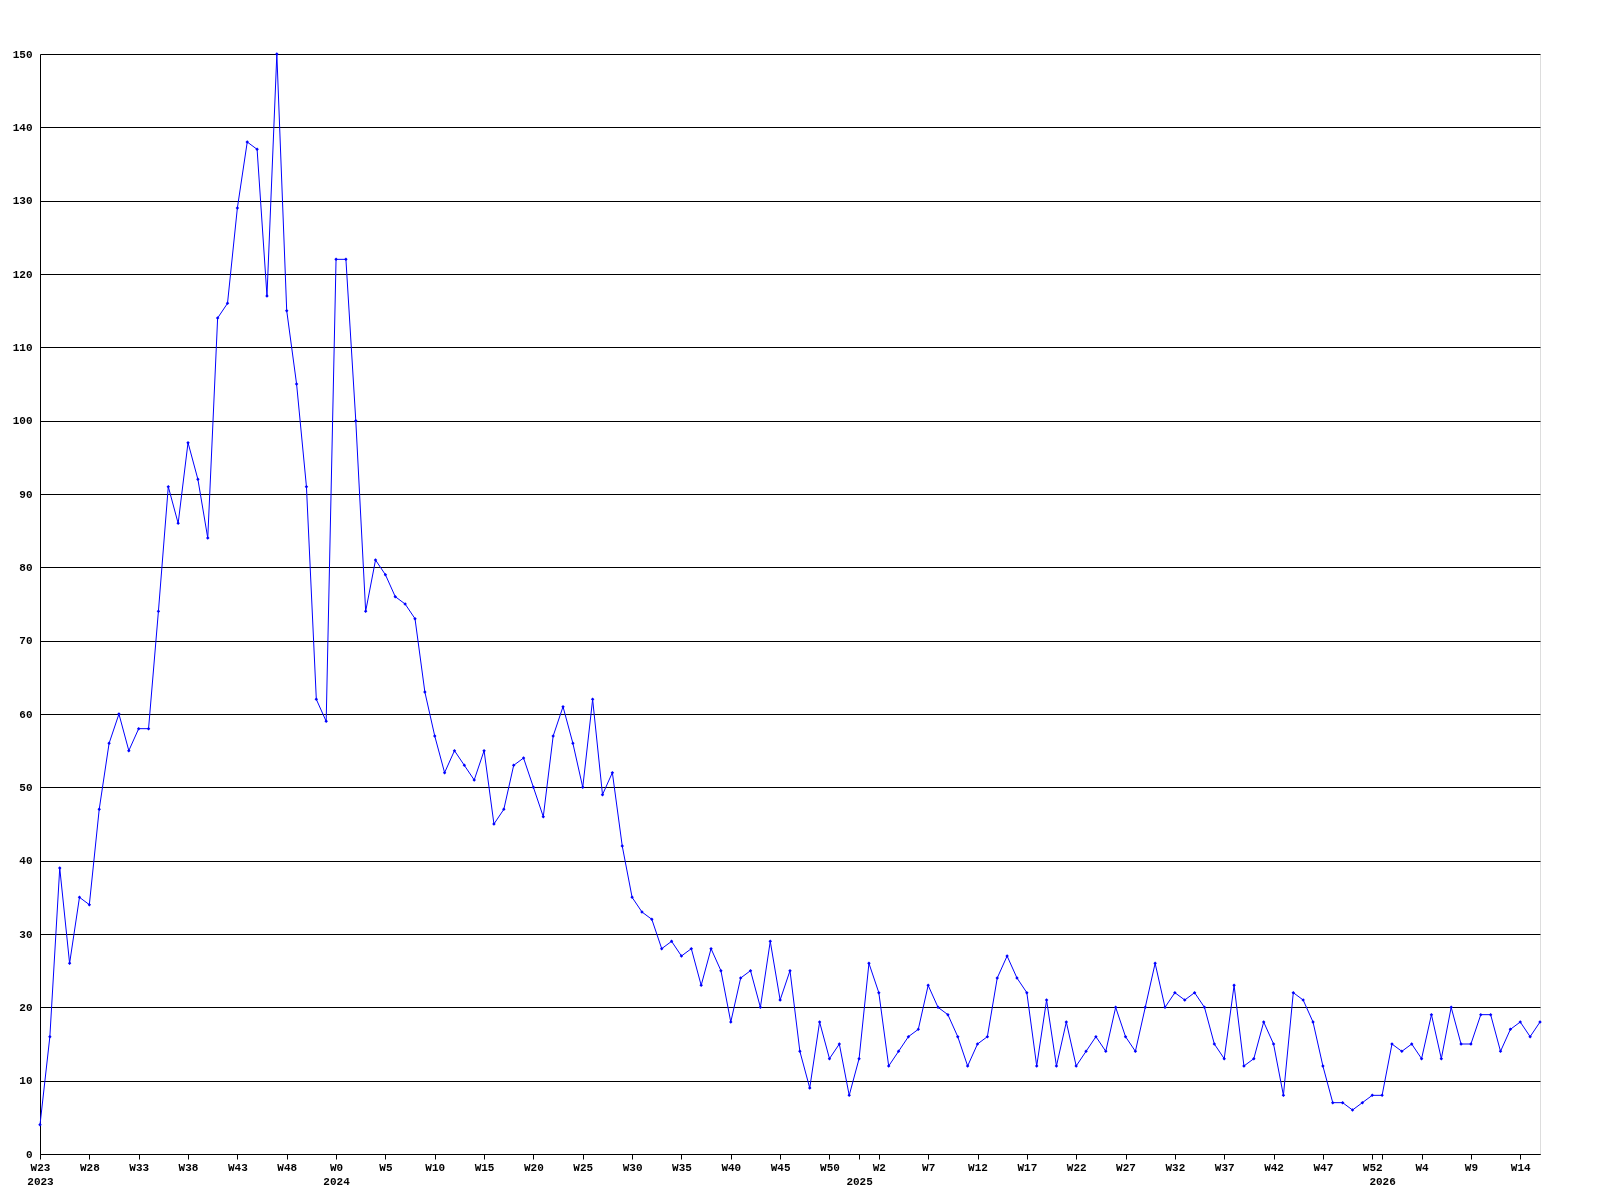 The width and height of the screenshot is (1600, 1200). What do you see at coordinates (1471, 1167) in the screenshot?
I see `x-tick-label: W9` at bounding box center [1471, 1167].